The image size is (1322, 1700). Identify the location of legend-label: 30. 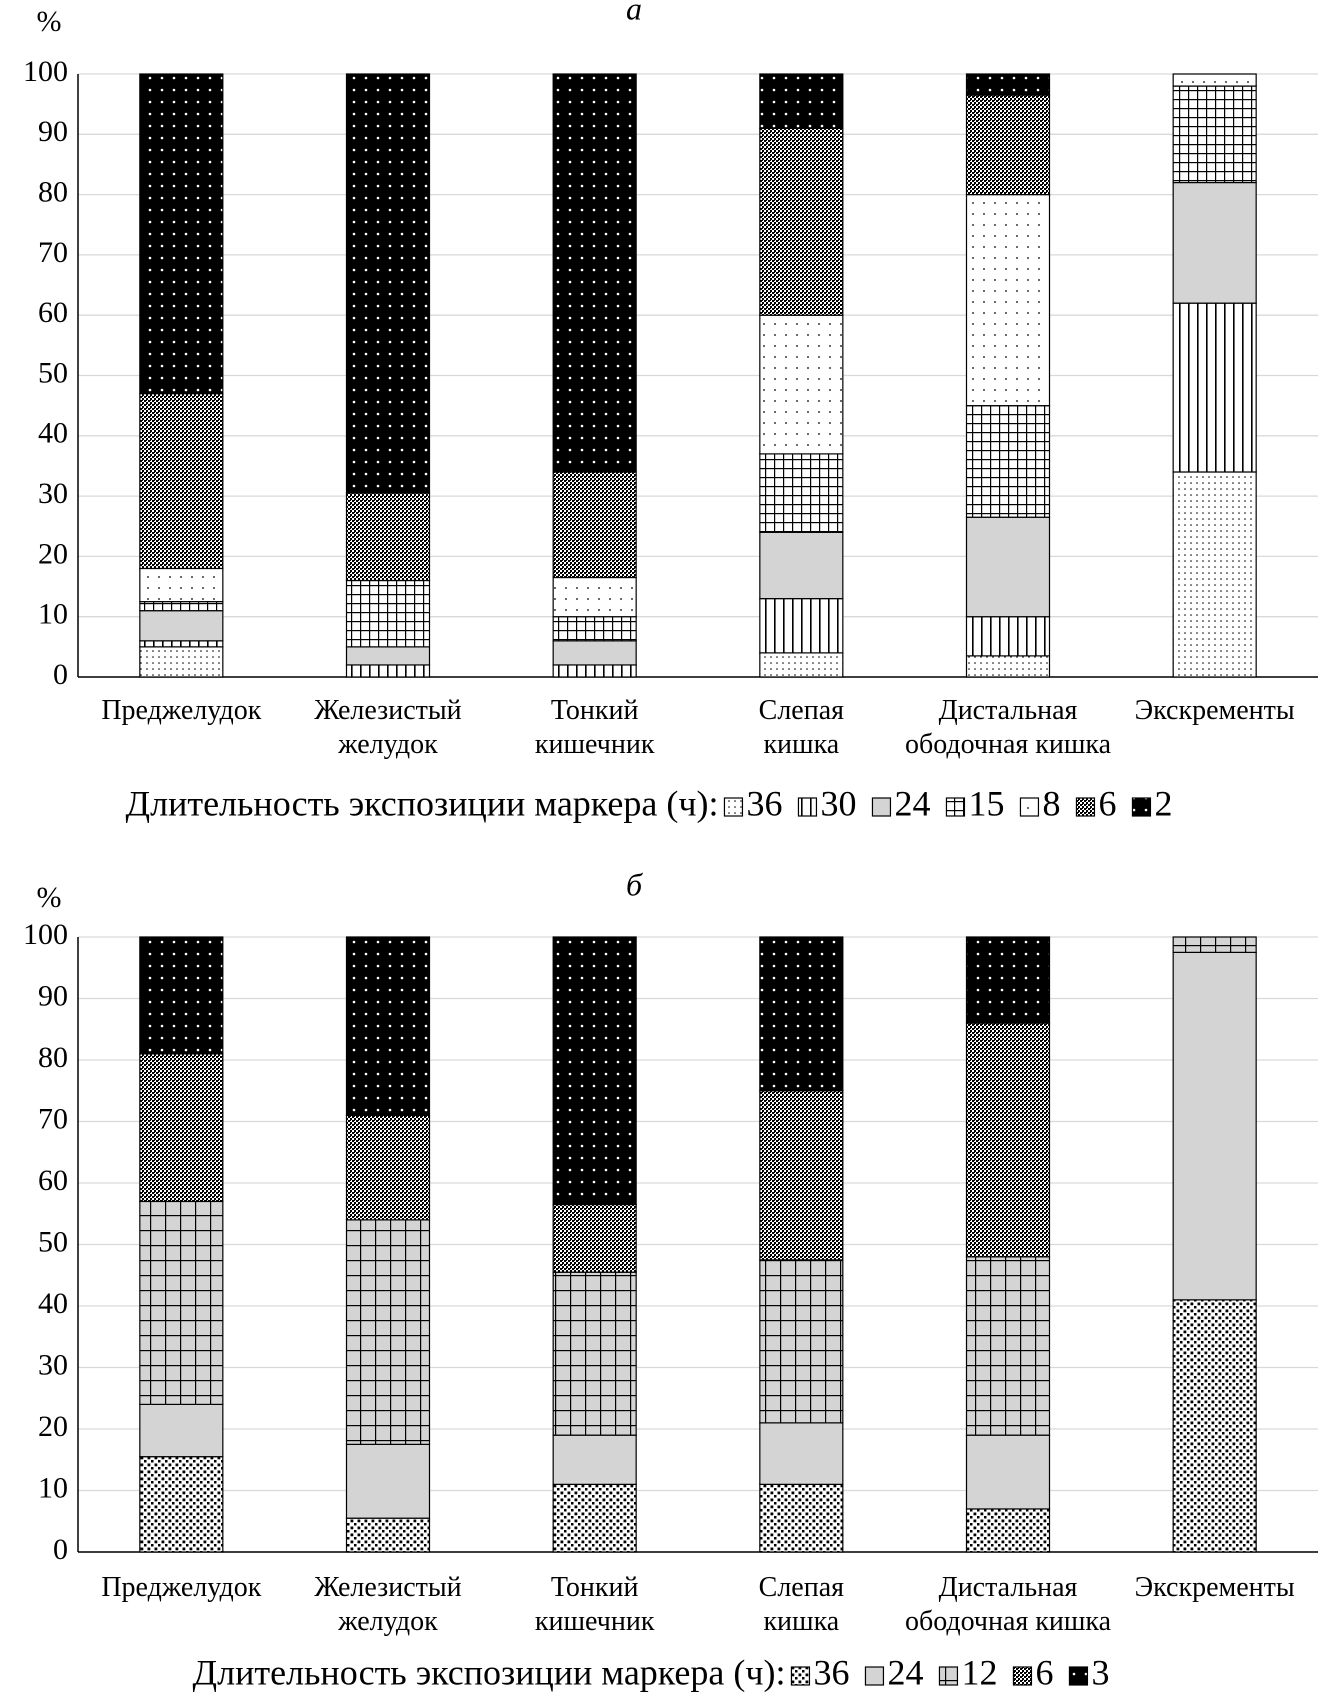
(838, 803).